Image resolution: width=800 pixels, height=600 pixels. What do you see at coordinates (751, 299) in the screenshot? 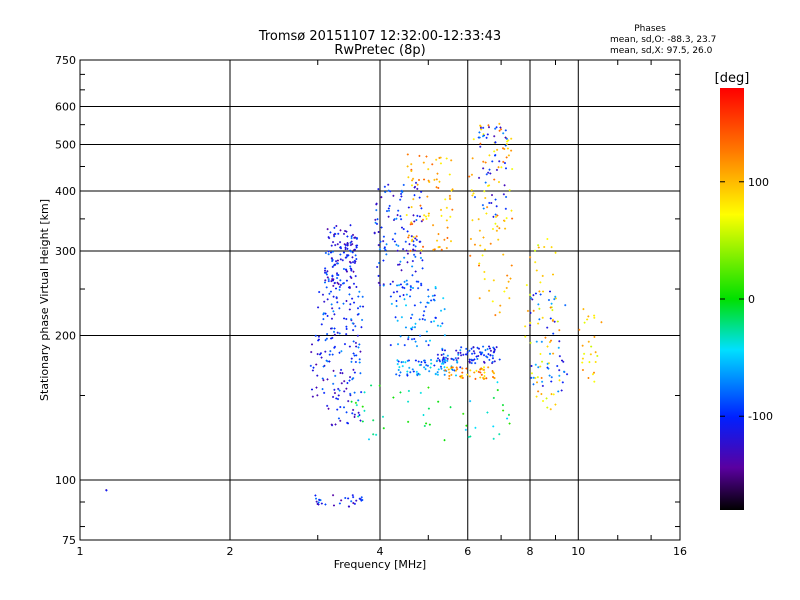
I see `colorbar-tick-label: 0` at bounding box center [751, 299].